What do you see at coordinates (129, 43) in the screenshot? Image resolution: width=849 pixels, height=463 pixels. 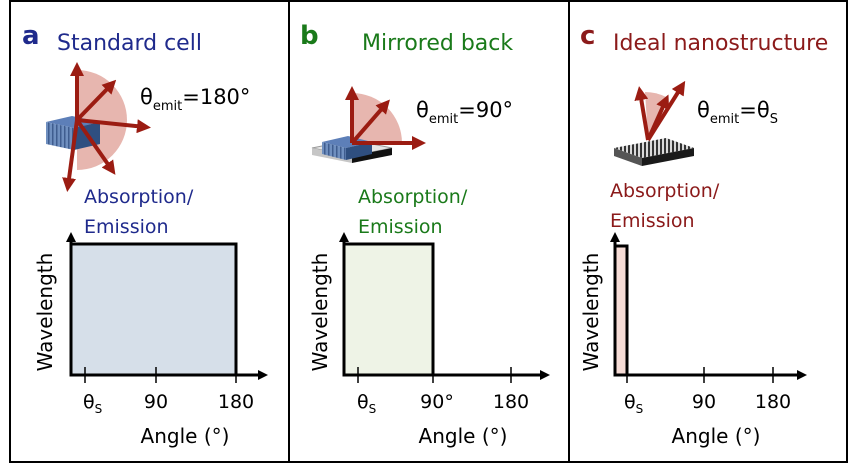 I see `panel-a-title: Standard cell` at bounding box center [129, 43].